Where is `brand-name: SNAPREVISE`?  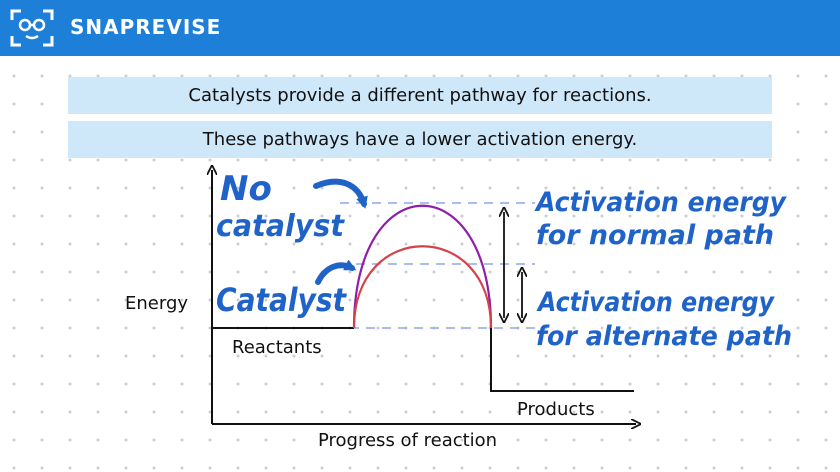
brand-name: SNAPREVISE is located at coordinates (146, 27).